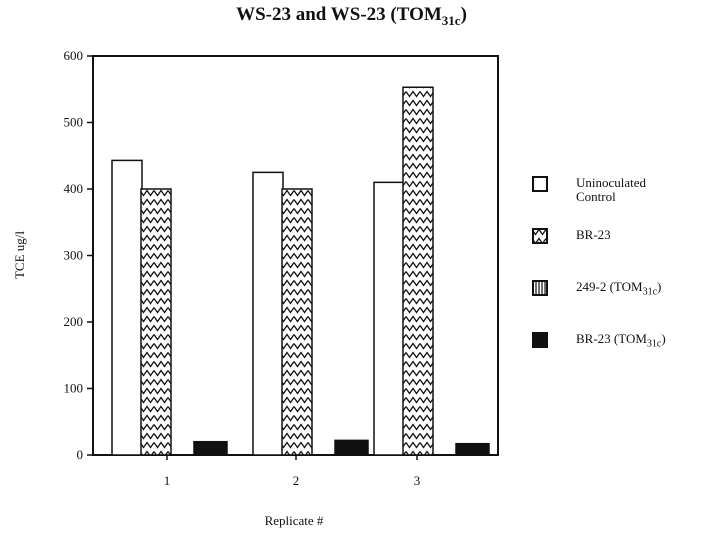 This screenshot has height=535, width=703. I want to click on y-tick-label: 100, so click(74, 388).